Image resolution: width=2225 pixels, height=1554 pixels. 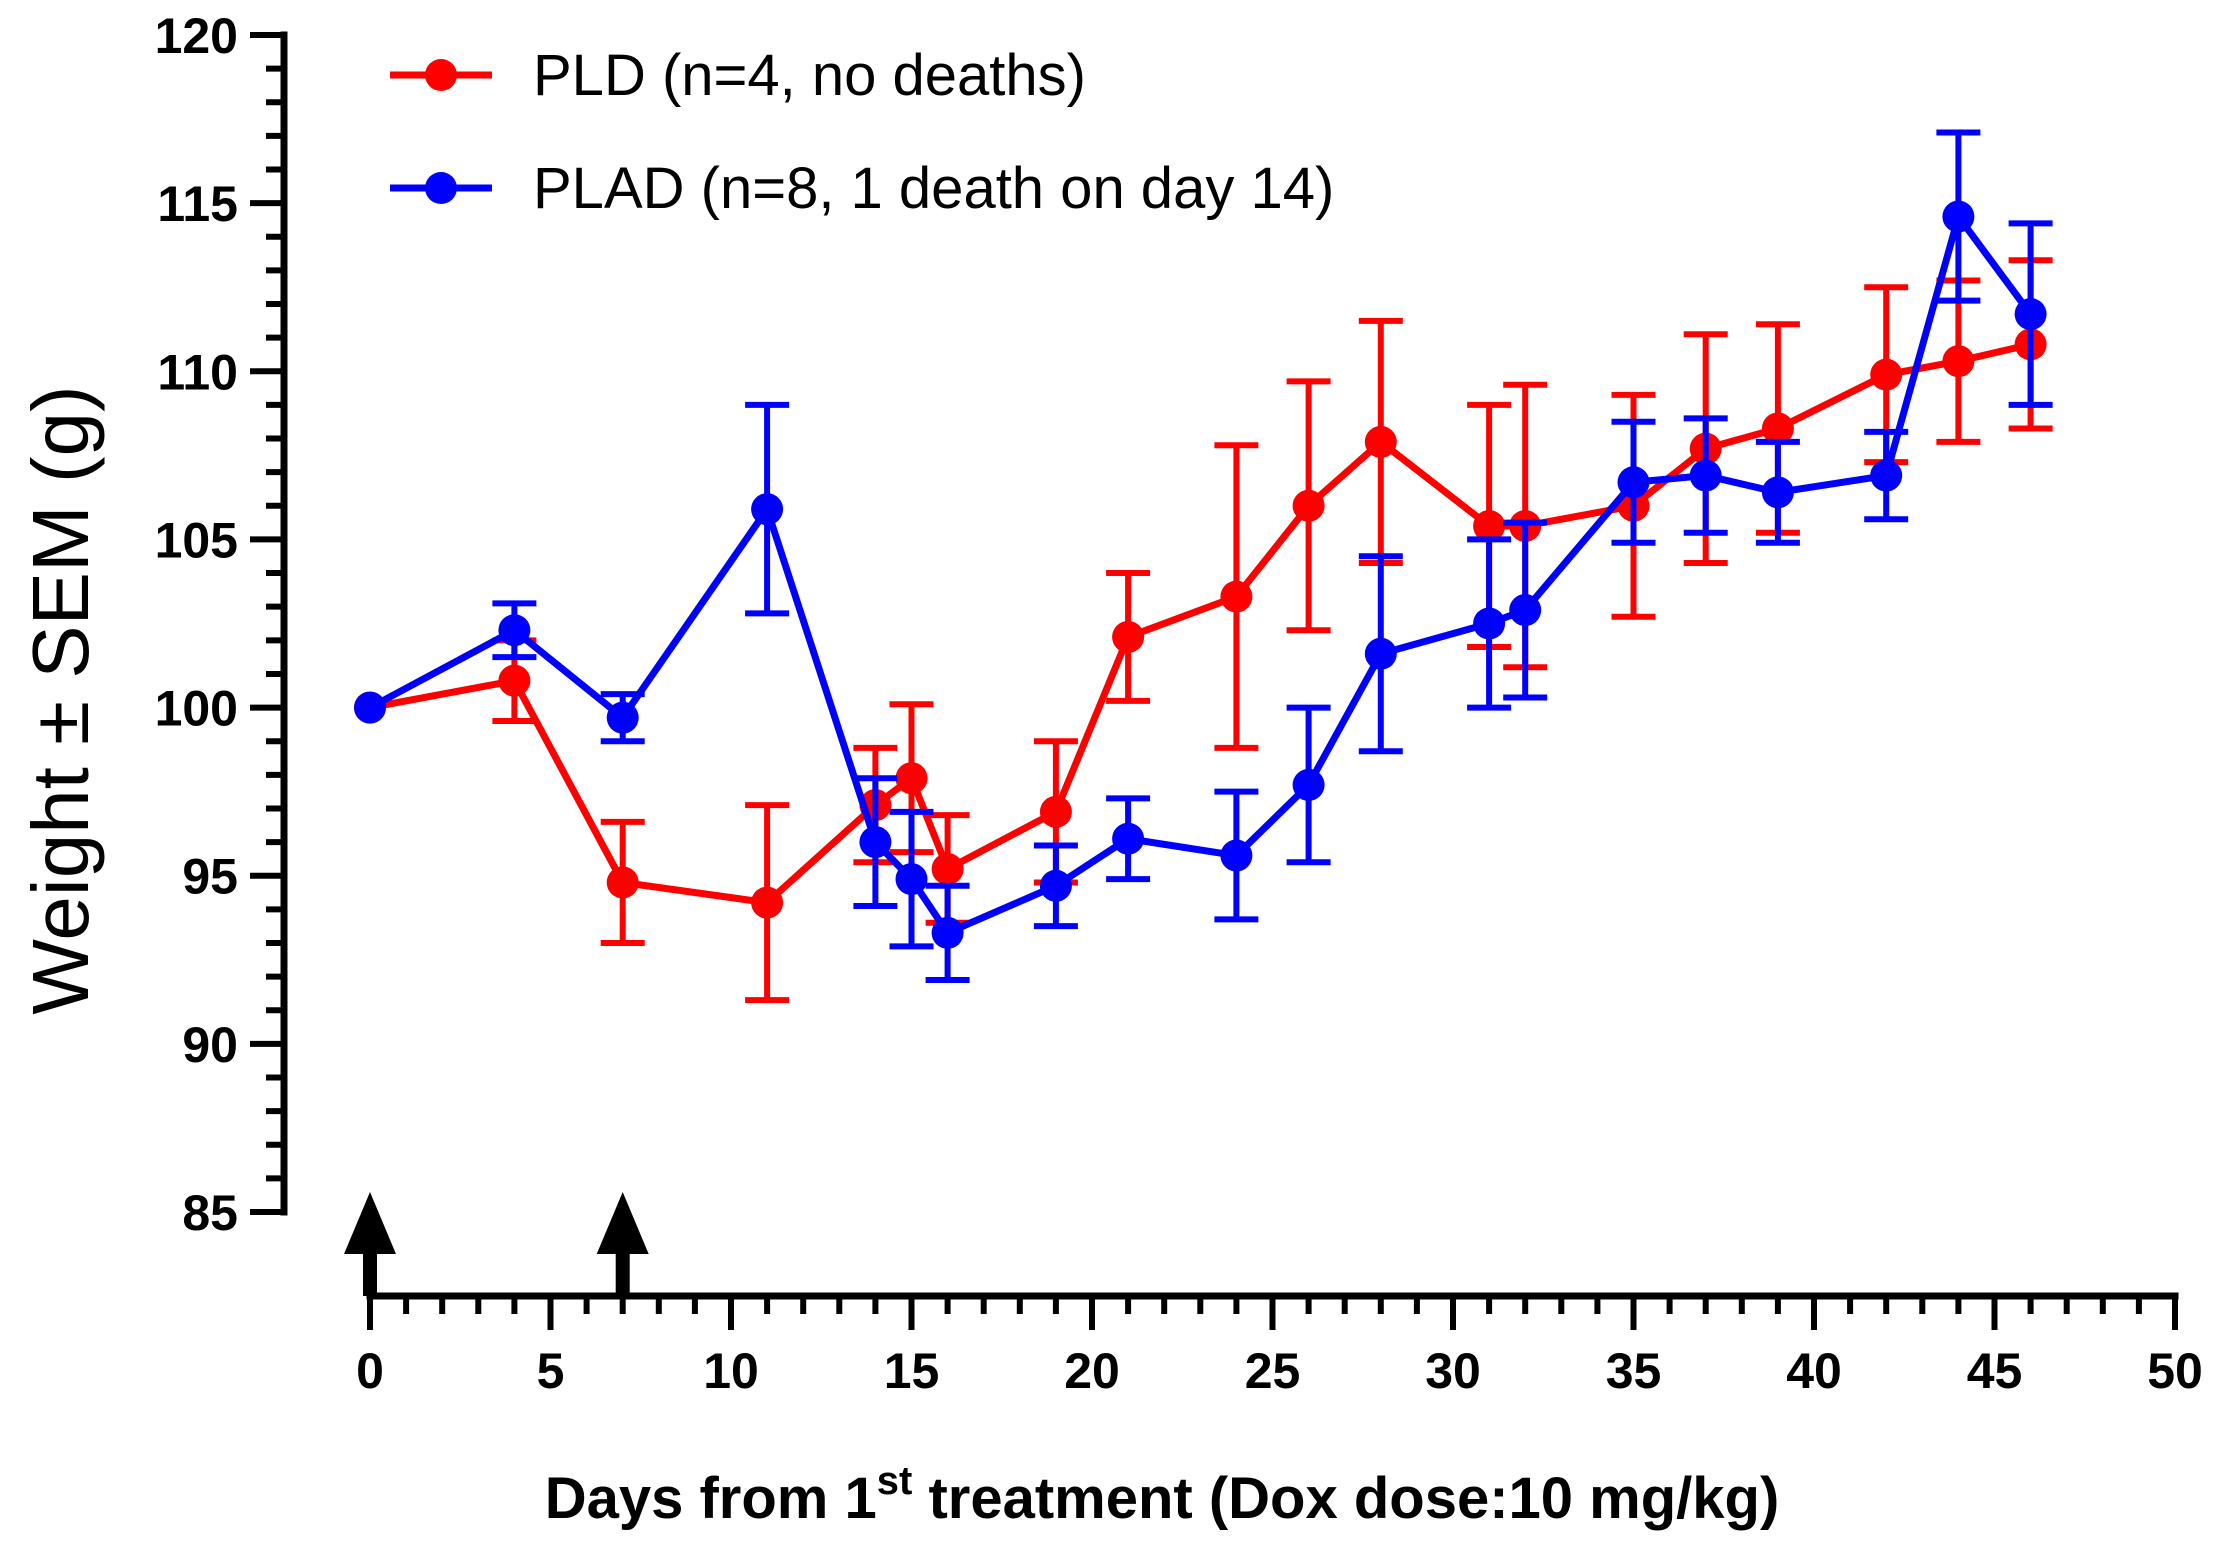 What do you see at coordinates (912, 1371) in the screenshot?
I see `x-tick-label: 15` at bounding box center [912, 1371].